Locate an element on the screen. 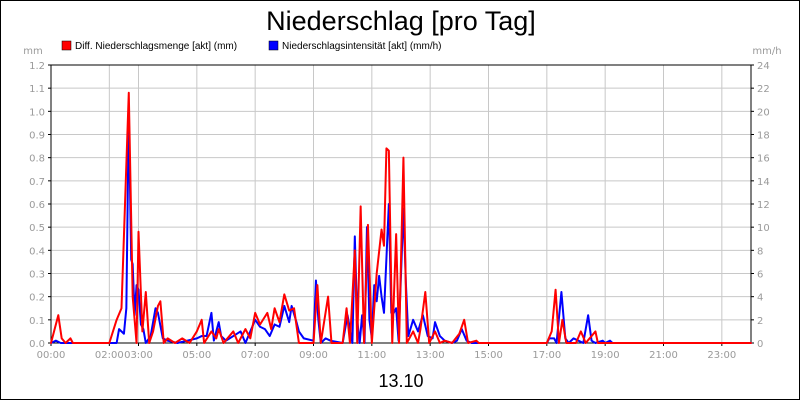 This screenshot has height=401, width=800. x-tick-label: 17:00 is located at coordinates (546, 355).